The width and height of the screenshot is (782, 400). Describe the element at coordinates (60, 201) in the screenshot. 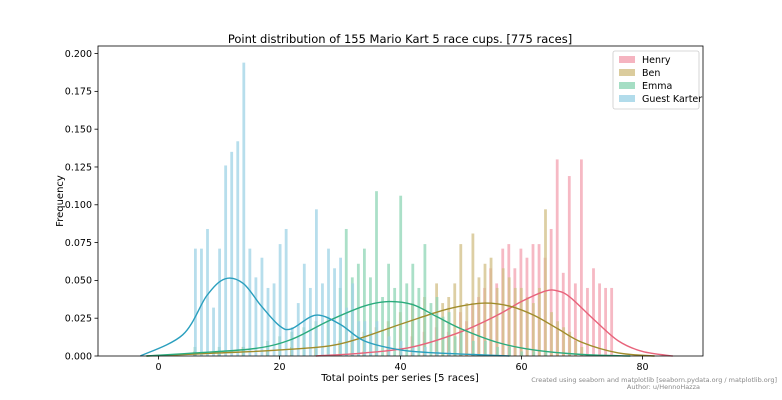

I see `y-axis-label: Frequency` at that location.